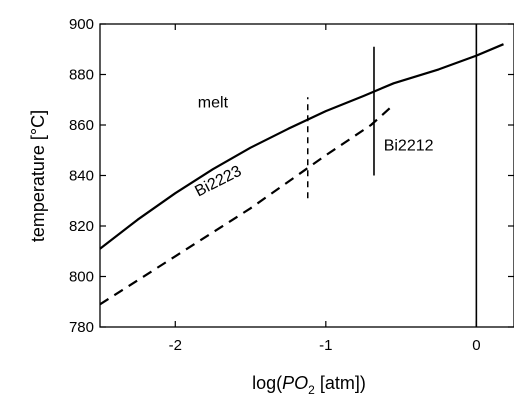 This screenshot has height=394, width=514. What do you see at coordinates (213, 102) in the screenshot?
I see `annotation-melt: melt` at bounding box center [213, 102].